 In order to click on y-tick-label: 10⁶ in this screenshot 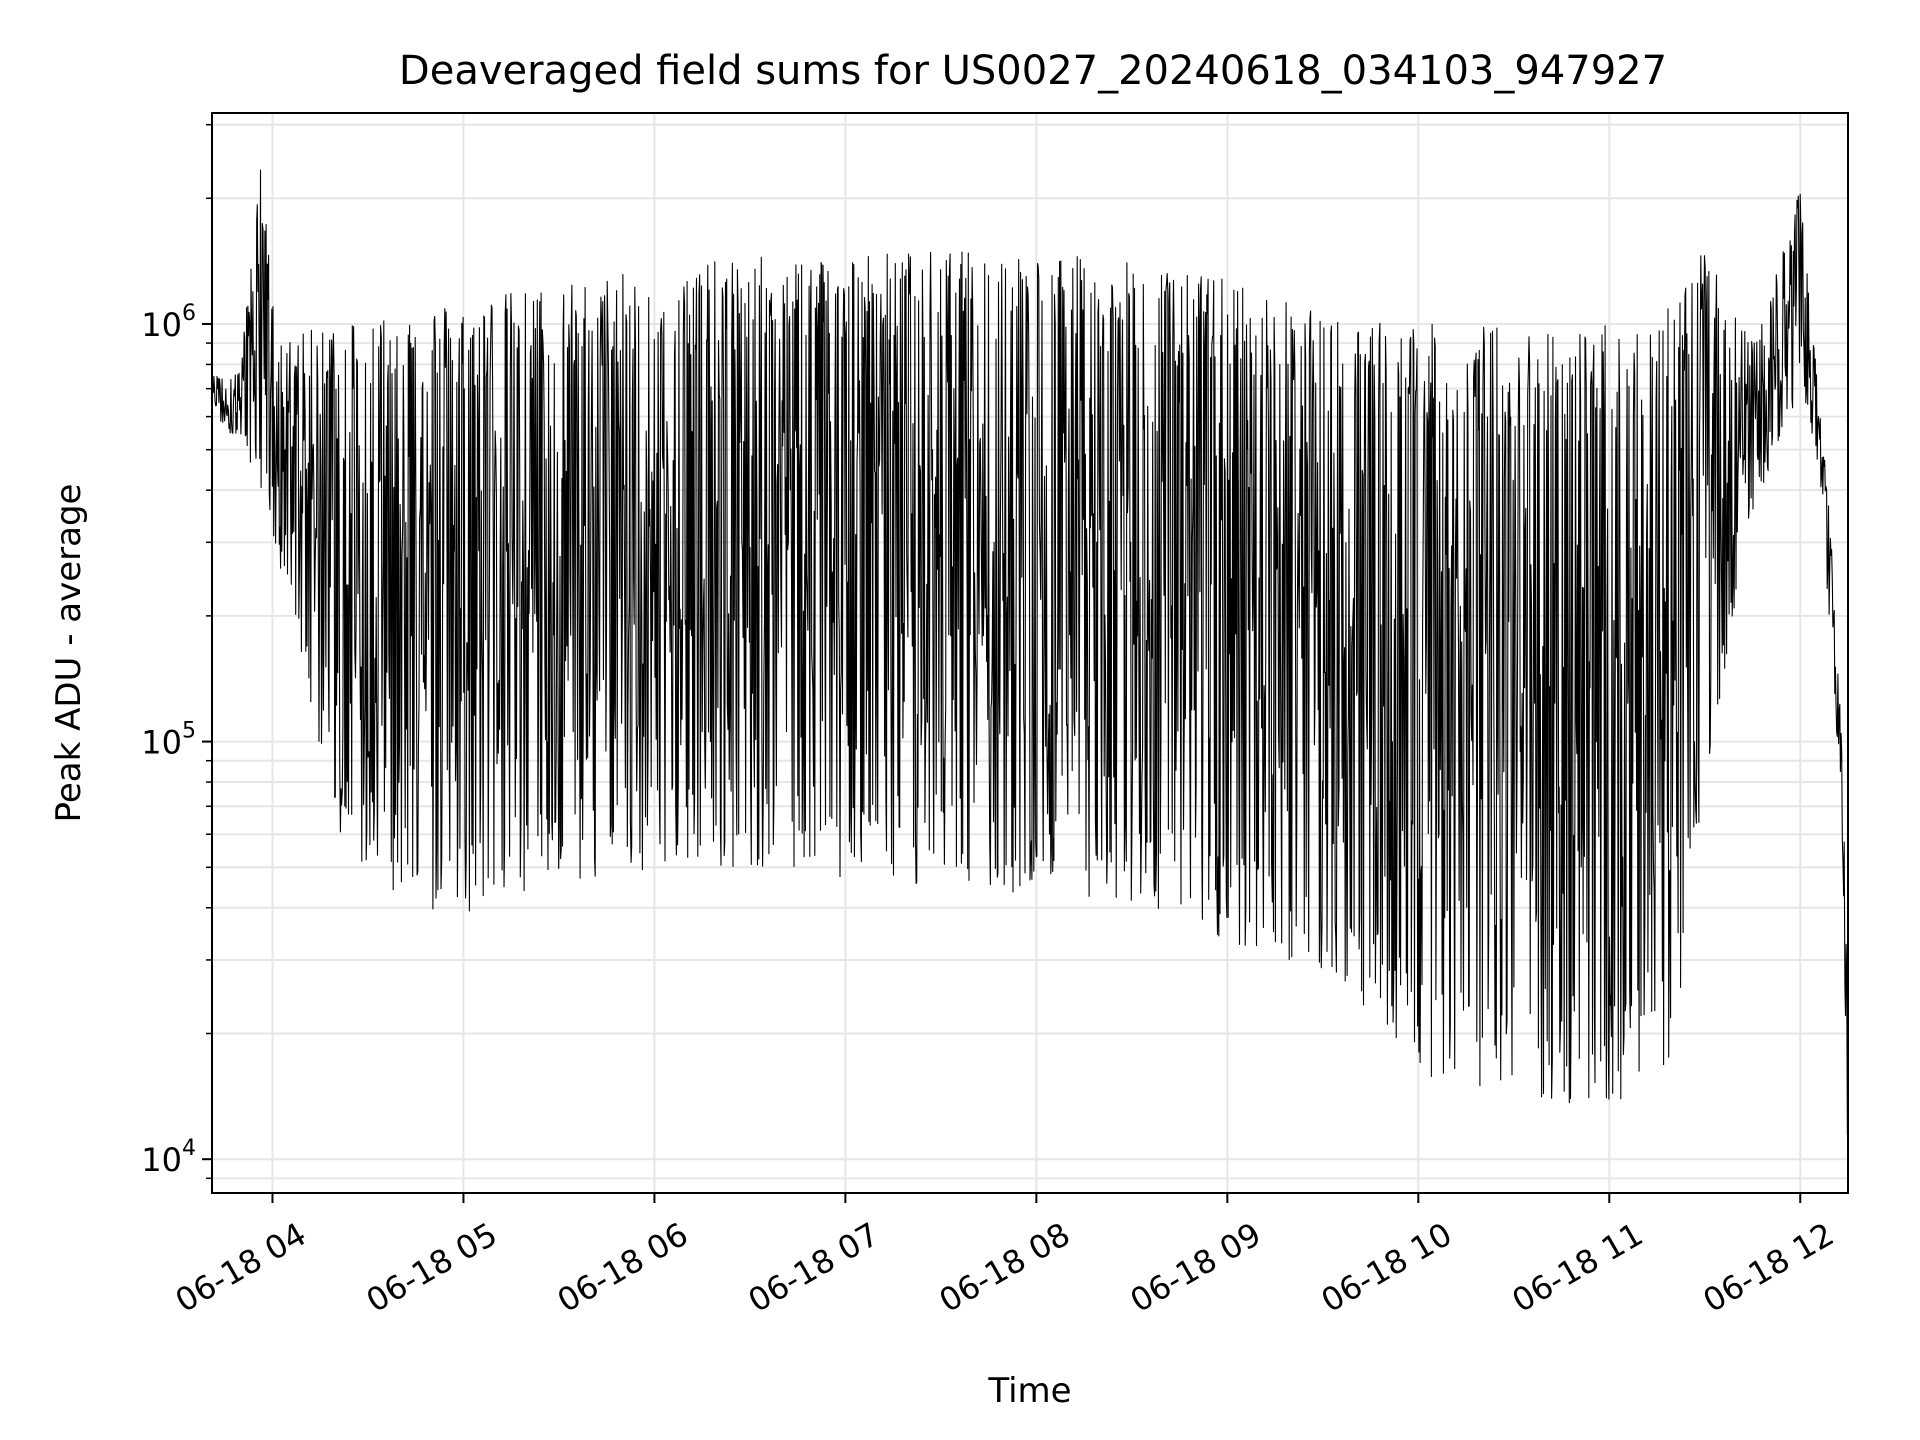, I will do `click(168, 322)`.